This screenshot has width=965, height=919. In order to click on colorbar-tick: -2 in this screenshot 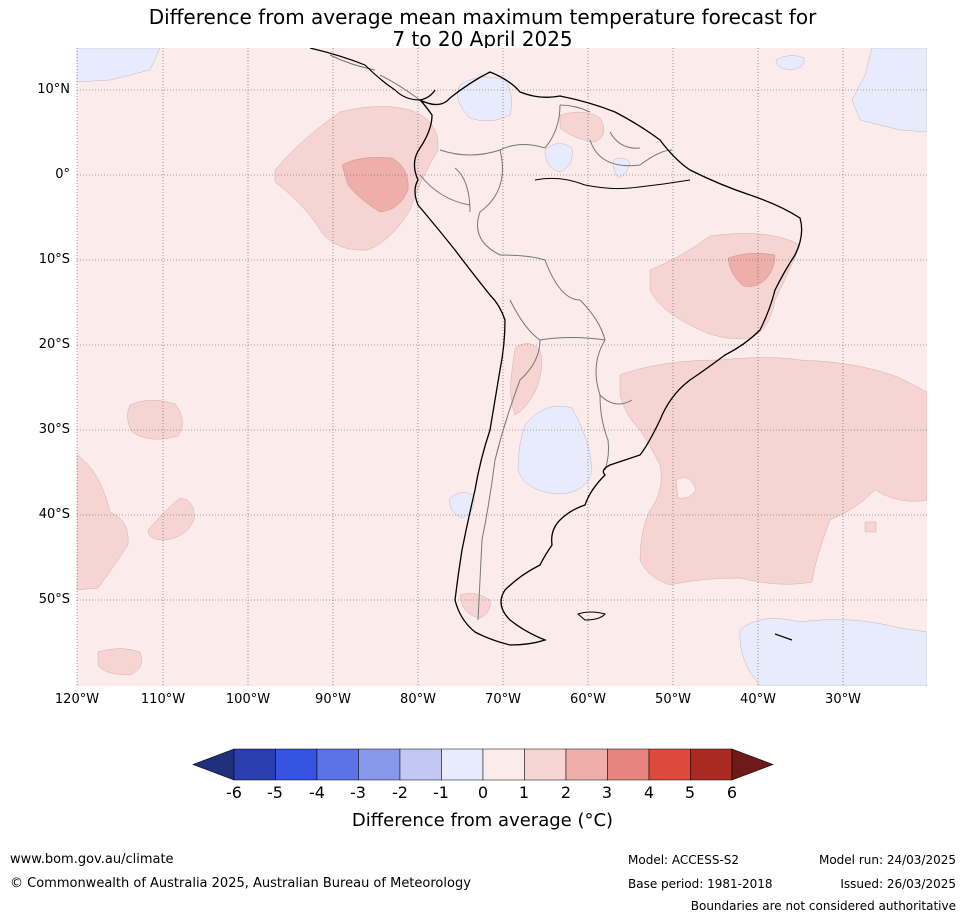, I will do `click(400, 792)`.